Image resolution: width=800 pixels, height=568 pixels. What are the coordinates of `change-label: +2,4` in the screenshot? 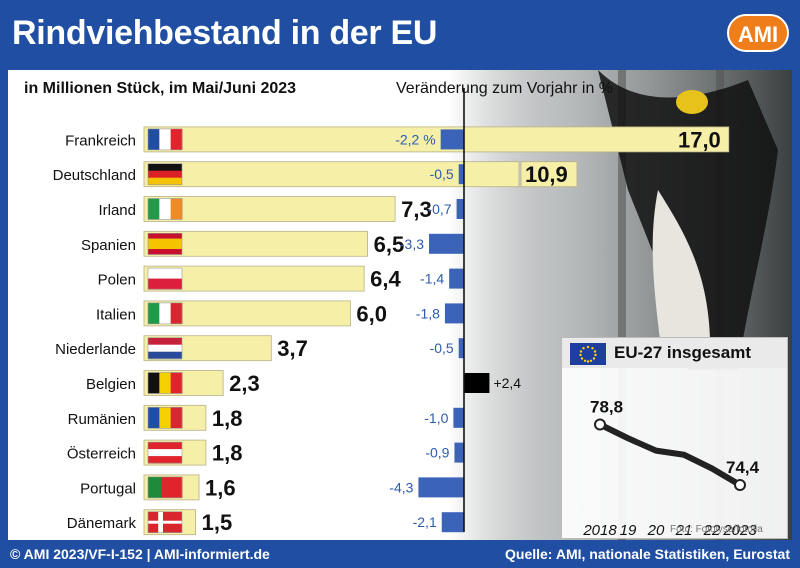 It's located at (507, 383).